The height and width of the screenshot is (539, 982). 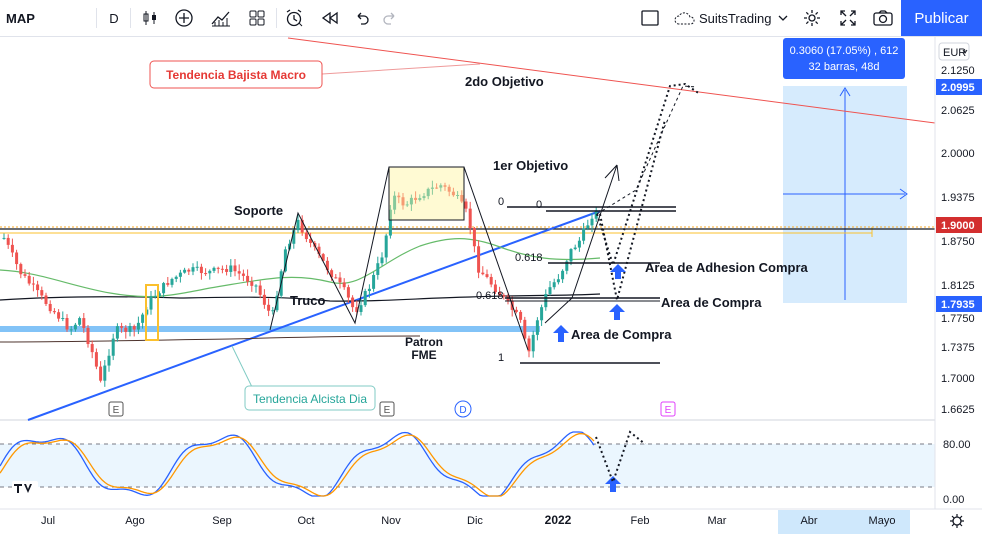 I want to click on fullscreen-icon, so click(x=848, y=18).